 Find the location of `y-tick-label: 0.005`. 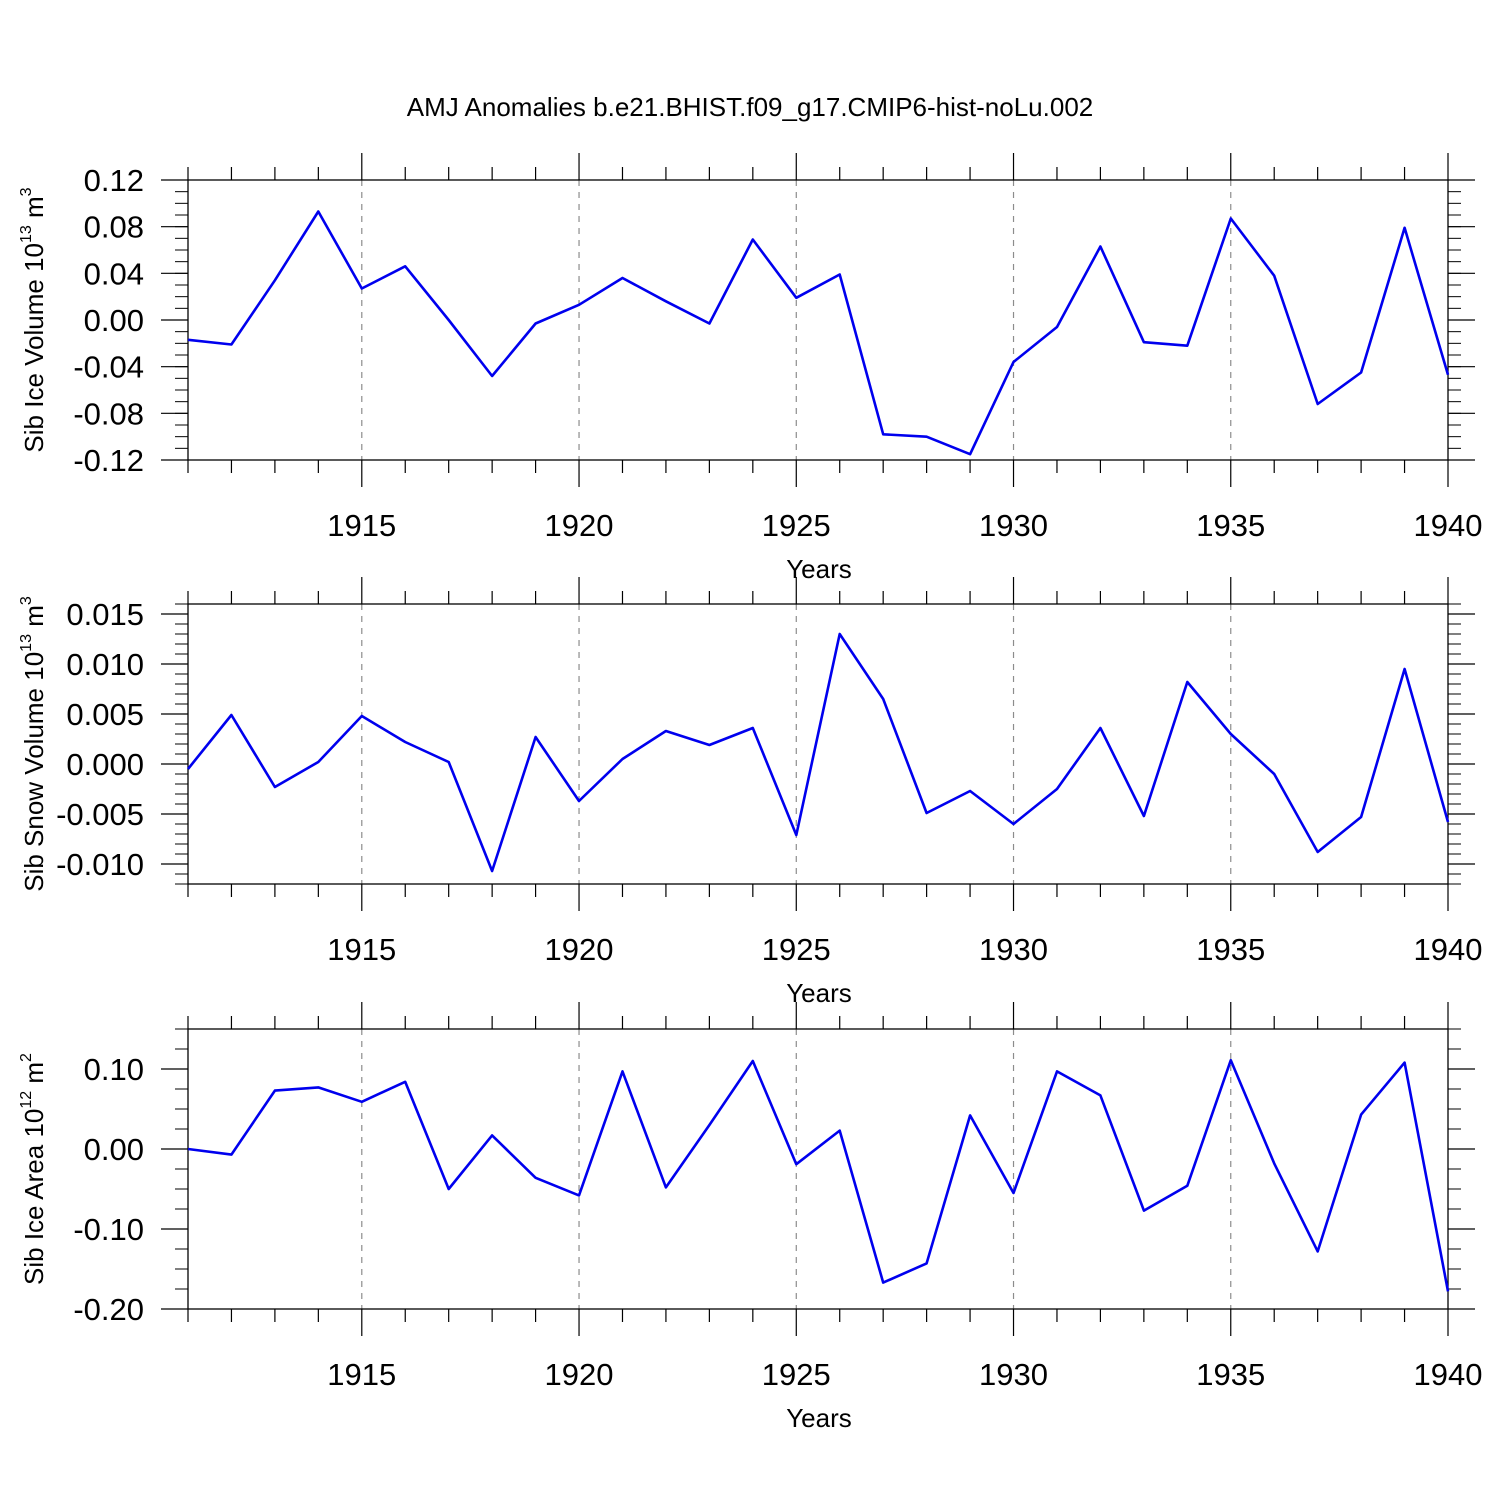

y-tick-label: 0.005 is located at coordinates (105, 714).